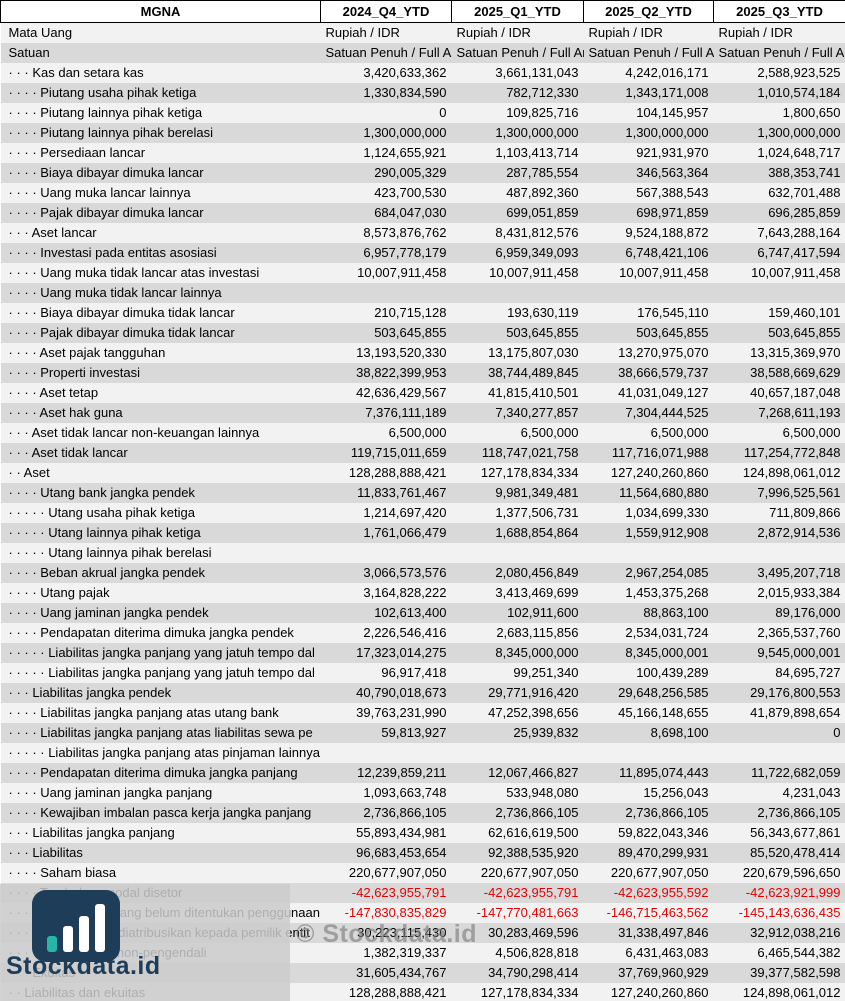  What do you see at coordinates (795, 352) in the screenshot?
I see `value-cell: 13,315,369,970` at bounding box center [795, 352].